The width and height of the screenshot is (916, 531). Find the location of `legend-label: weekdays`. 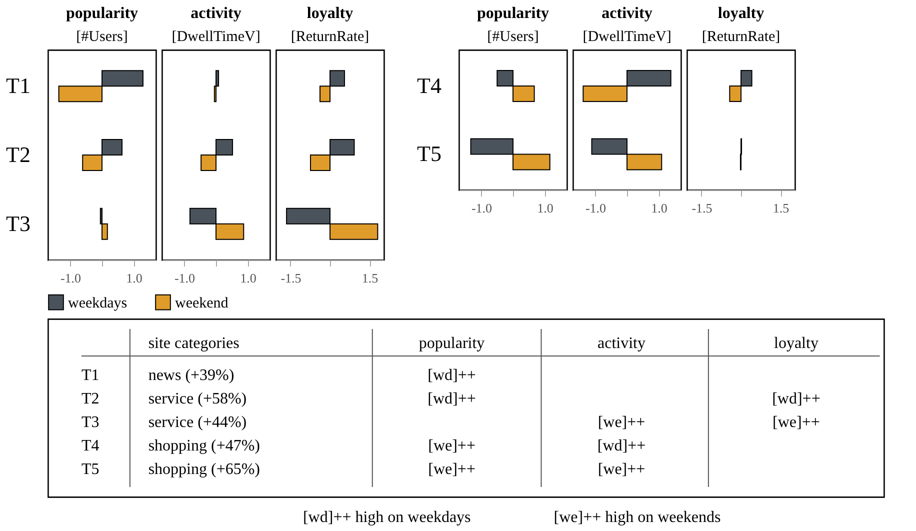

legend-label: weekdays is located at coordinates (98, 303).